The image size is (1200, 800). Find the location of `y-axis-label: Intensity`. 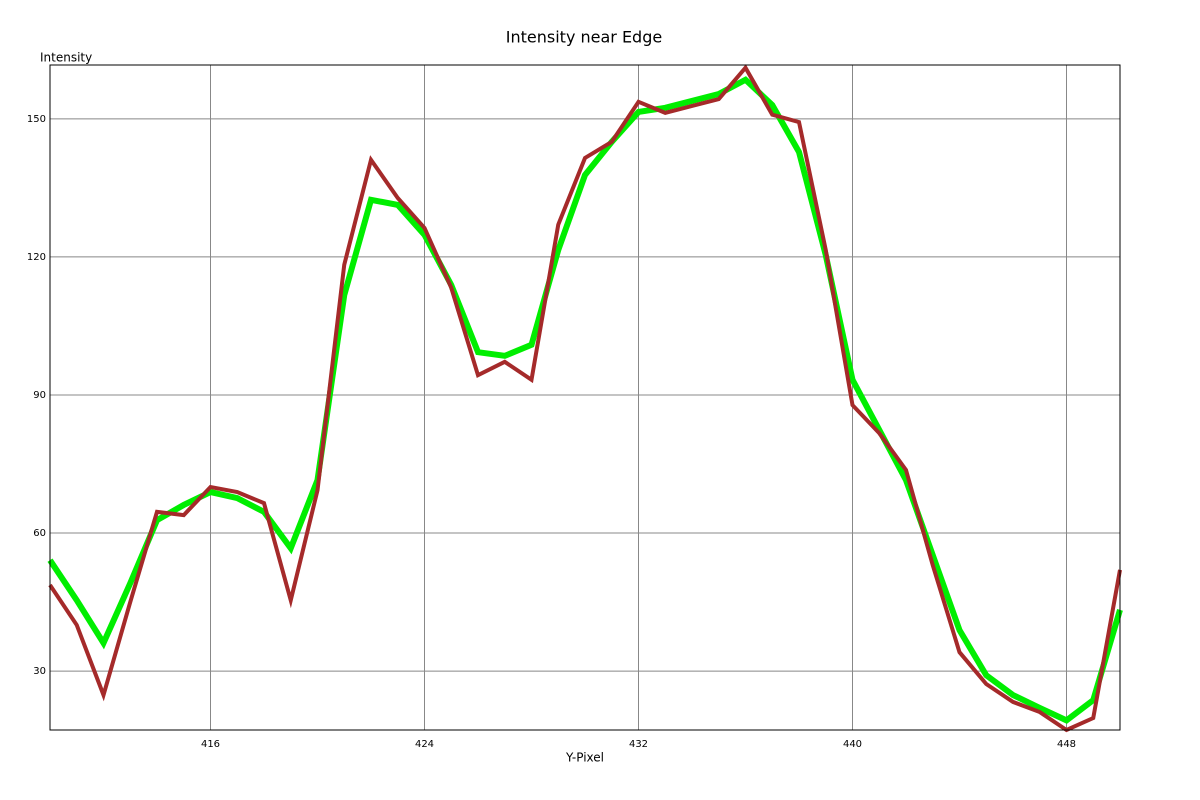

y-axis-label: Intensity is located at coordinates (66, 58).